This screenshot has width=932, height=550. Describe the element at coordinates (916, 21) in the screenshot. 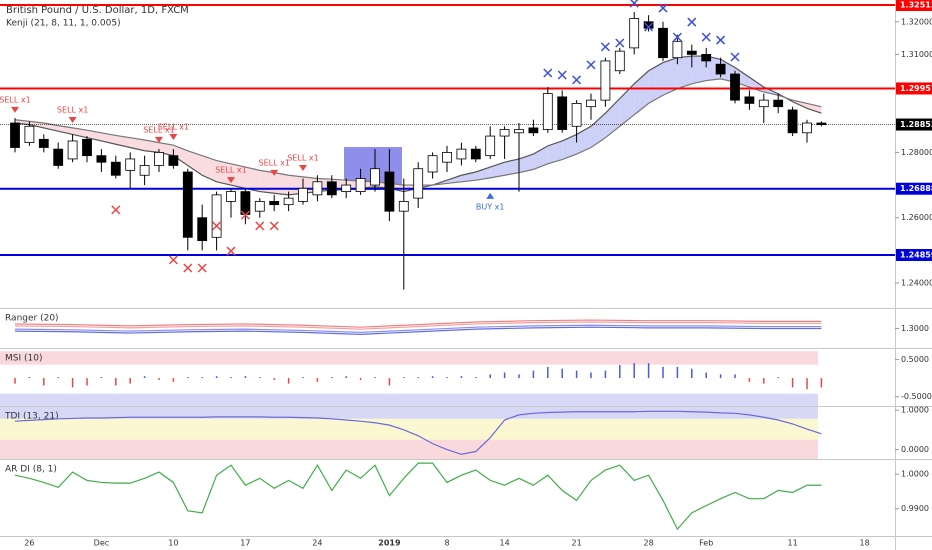

I see `y-tick-label: 1.32000` at that location.